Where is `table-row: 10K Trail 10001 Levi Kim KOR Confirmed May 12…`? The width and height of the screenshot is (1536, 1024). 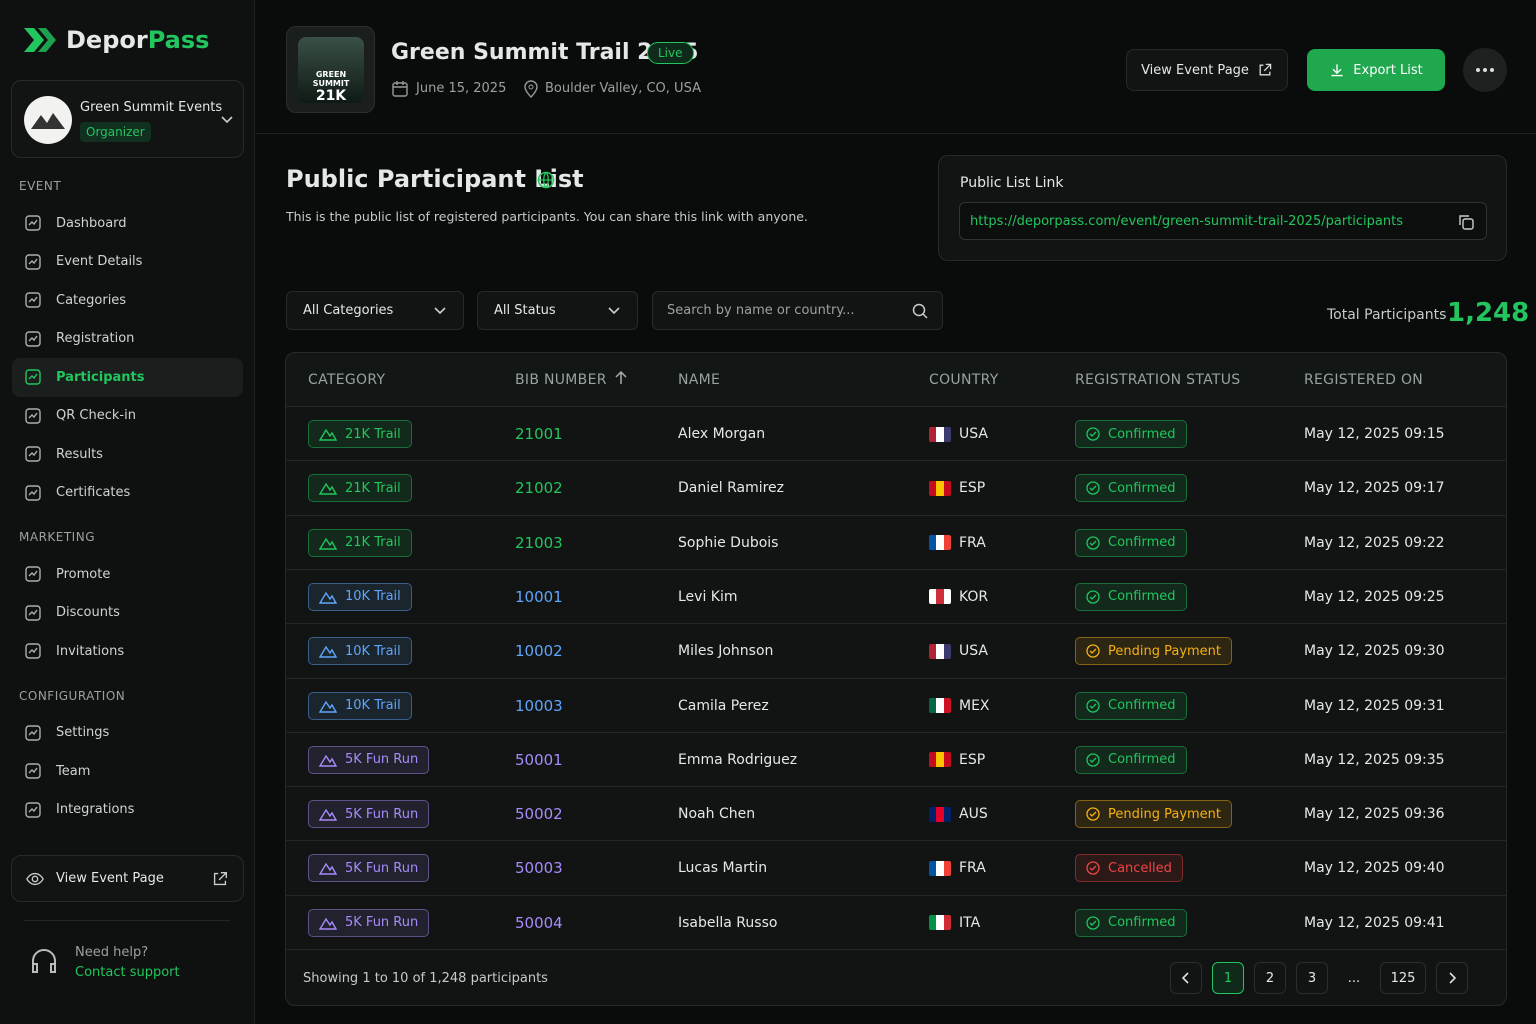
table-row: 10K Trail 10001 Levi Kim KOR Confirmed May 12… is located at coordinates (896, 596).